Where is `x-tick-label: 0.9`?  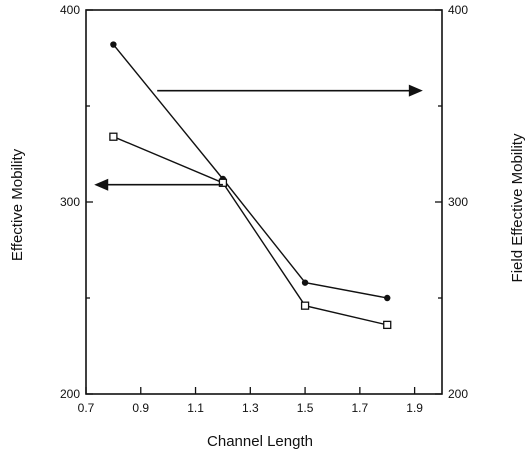 x-tick-label: 0.9 is located at coordinates (140, 408).